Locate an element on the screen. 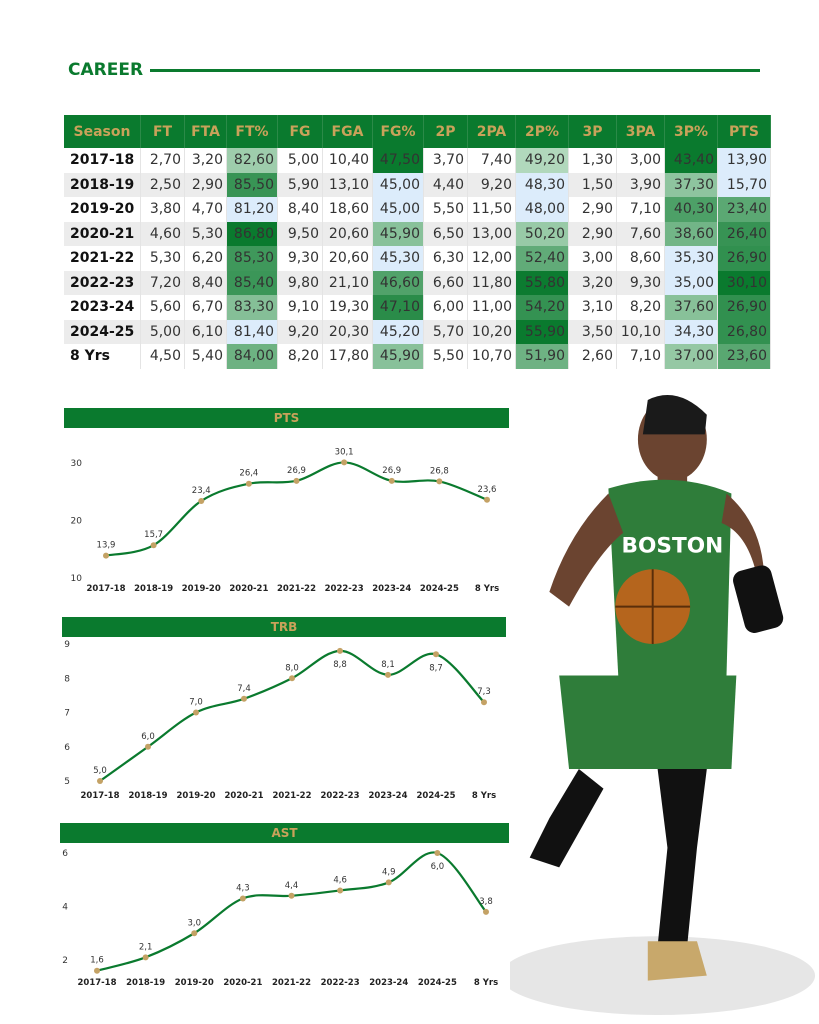 The height and width of the screenshot is (1024, 819). column-header: Season is located at coordinates (102, 131).